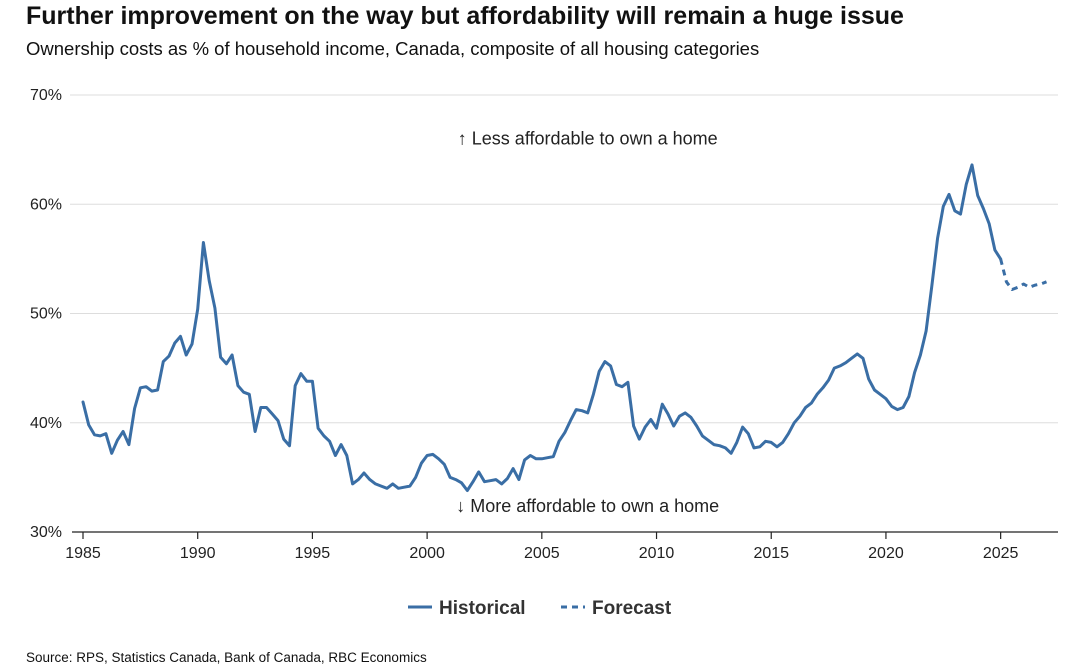  What do you see at coordinates (83, 553) in the screenshot?
I see `x-tick-label: 1985` at bounding box center [83, 553].